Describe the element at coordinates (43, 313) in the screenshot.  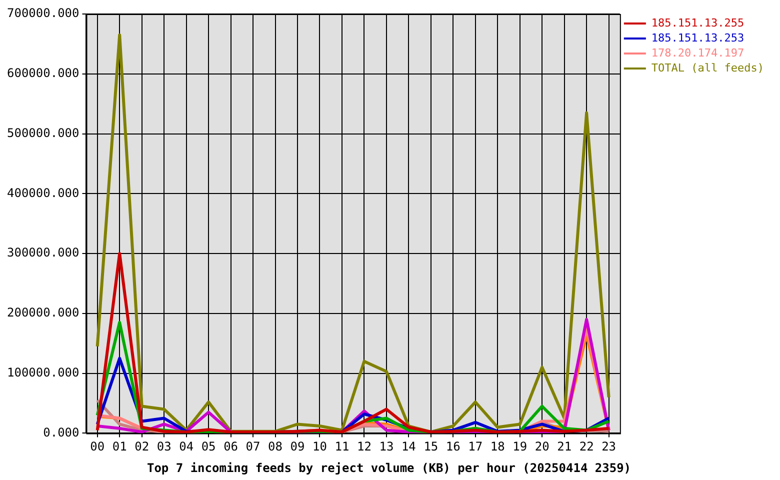
I see `y-tick-label: 200000.000` at that location.